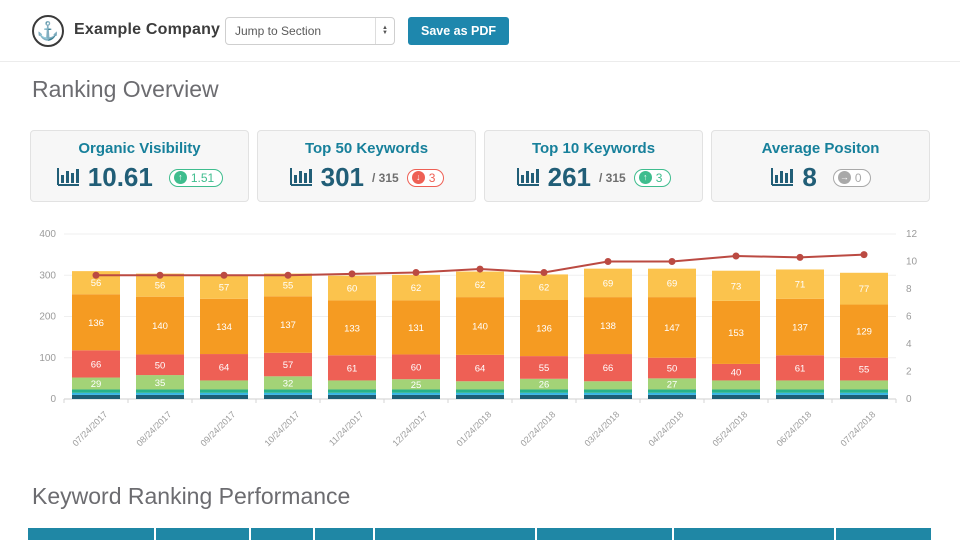  I want to click on svg-text: 60, so click(352, 289).